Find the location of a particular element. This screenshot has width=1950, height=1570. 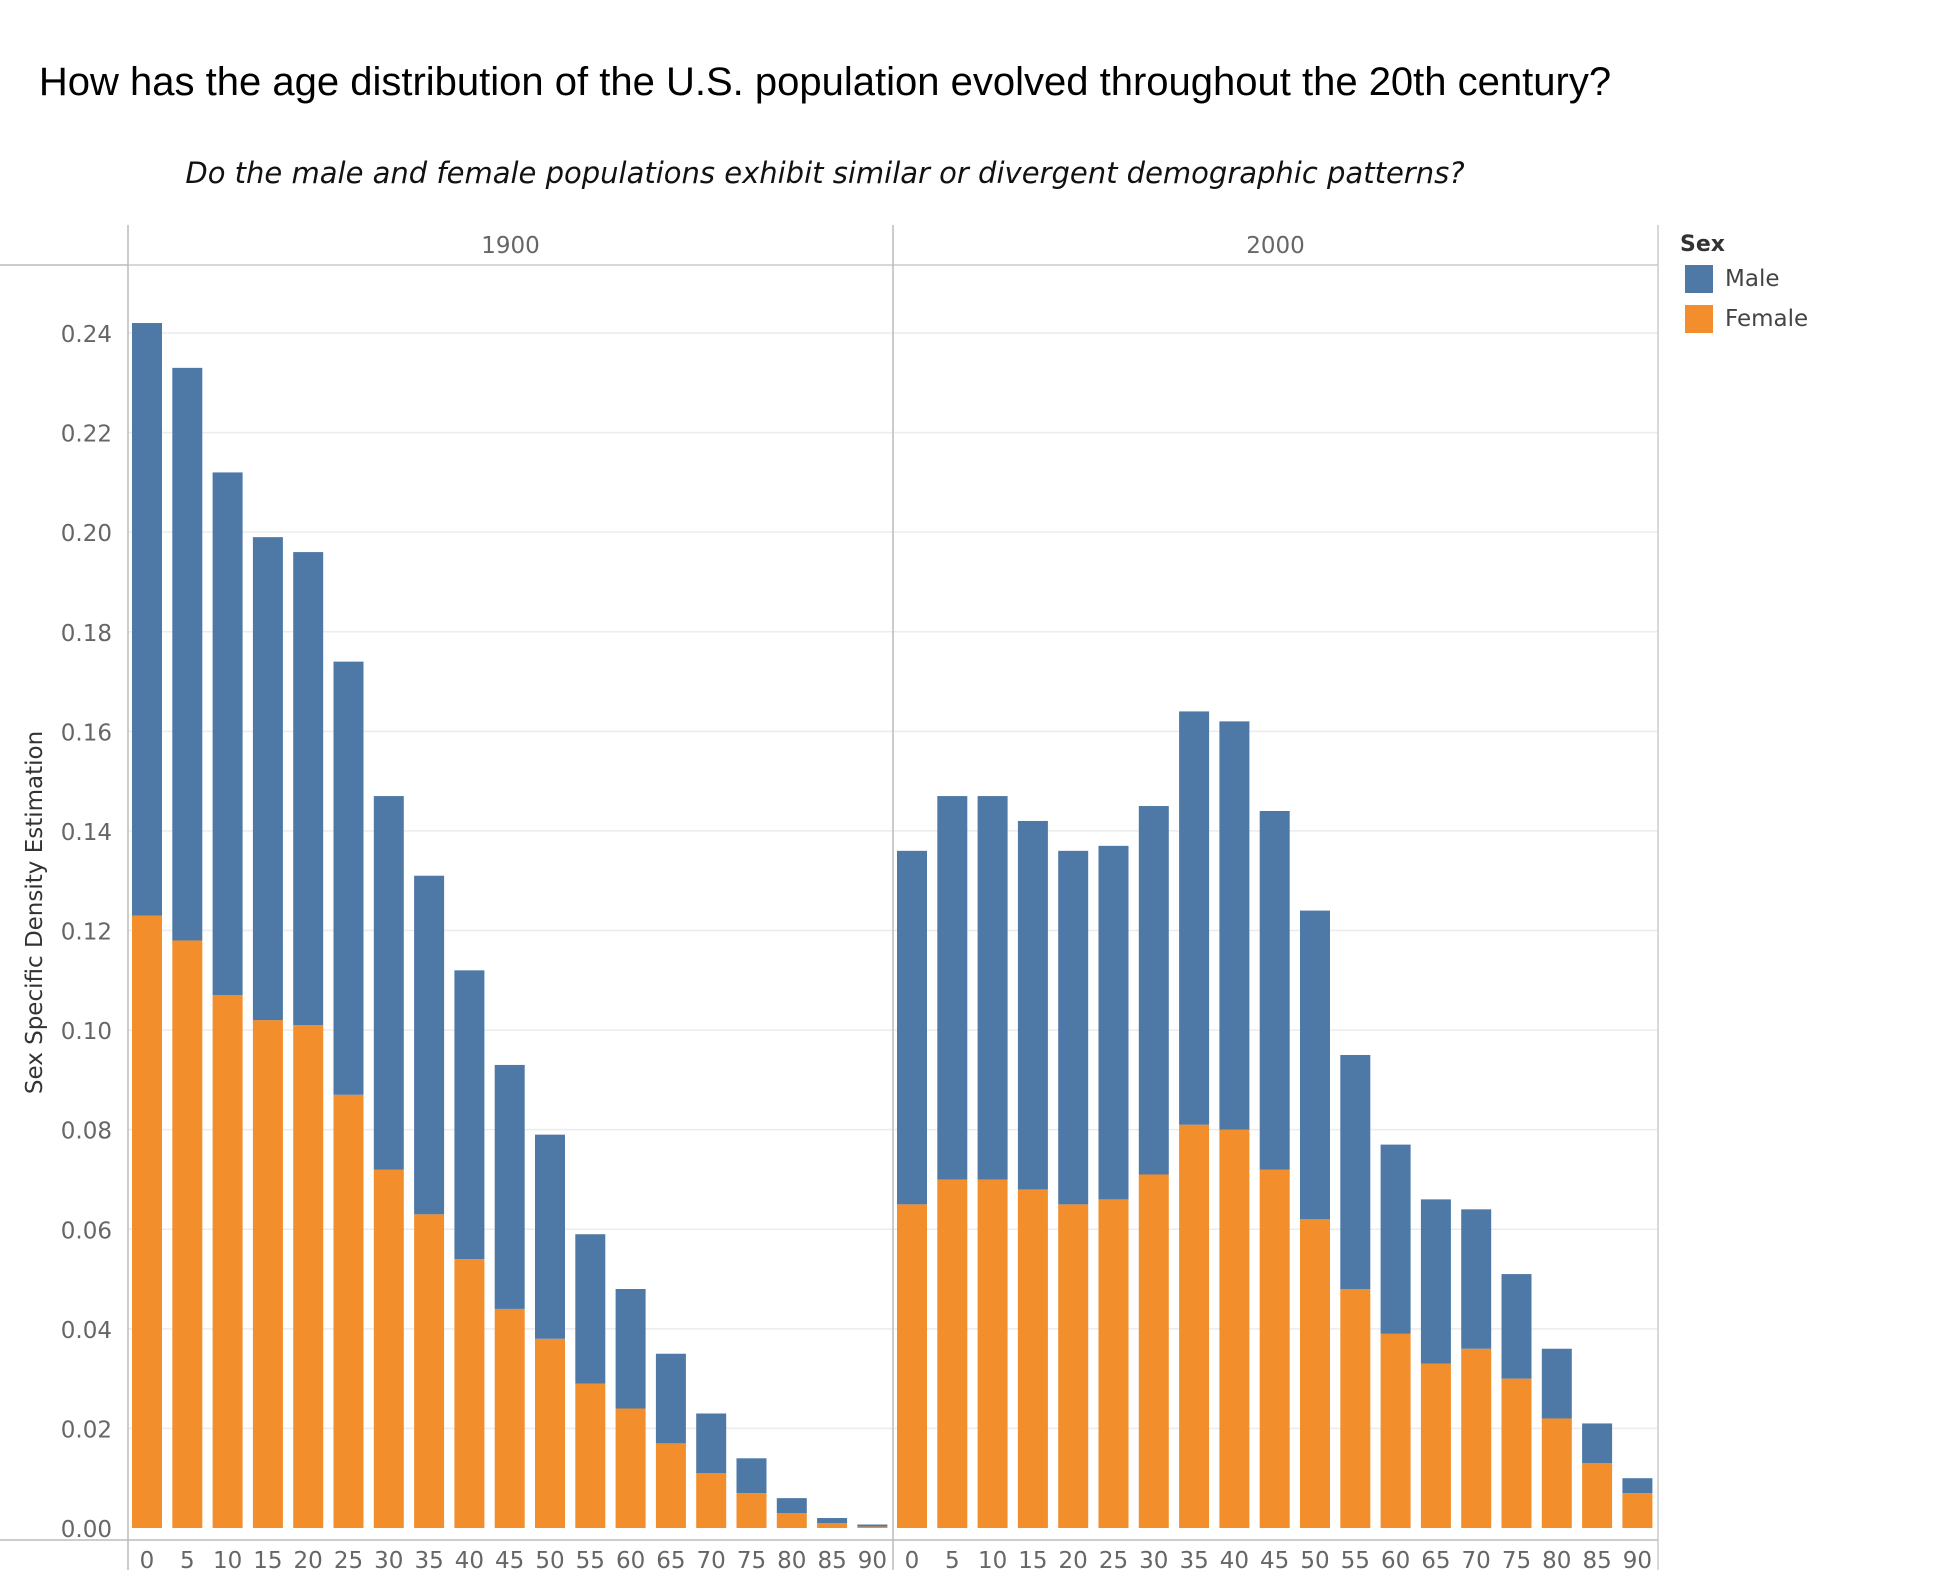

legend-item-female: Female is located at coordinates (1746, 319).